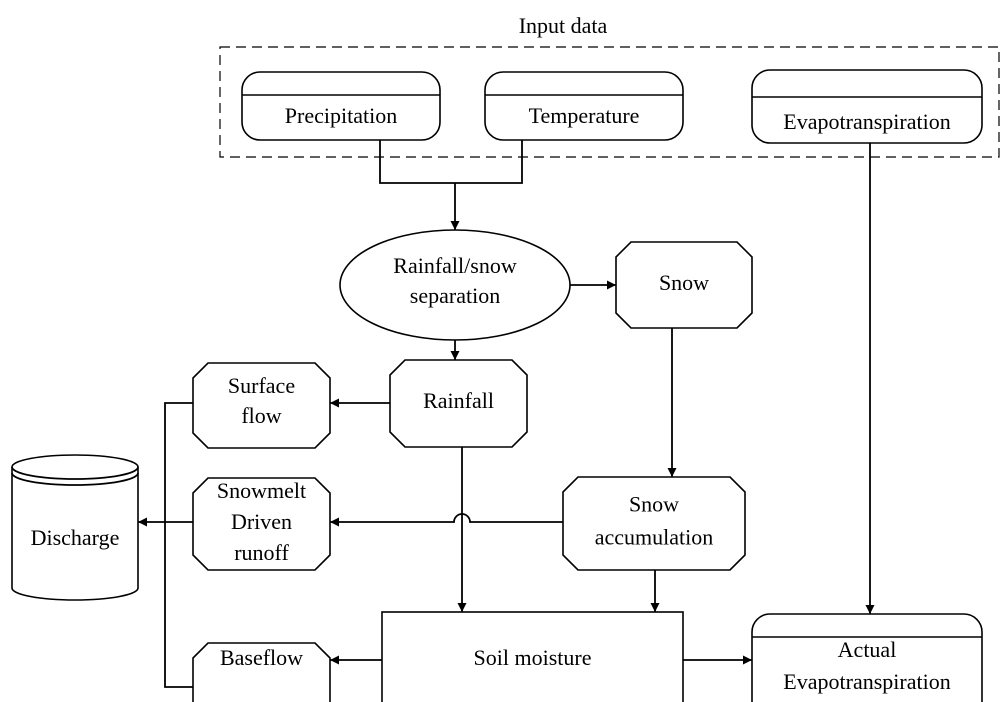 This screenshot has width=1001, height=702. What do you see at coordinates (458, 400) in the screenshot?
I see `node-label: Rainfall` at bounding box center [458, 400].